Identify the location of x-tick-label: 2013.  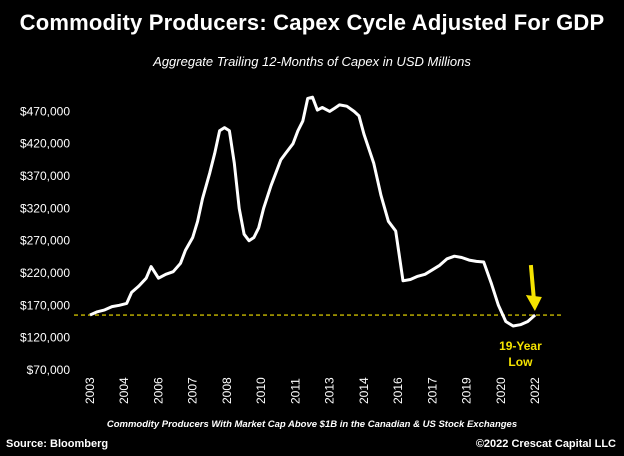
(330, 390).